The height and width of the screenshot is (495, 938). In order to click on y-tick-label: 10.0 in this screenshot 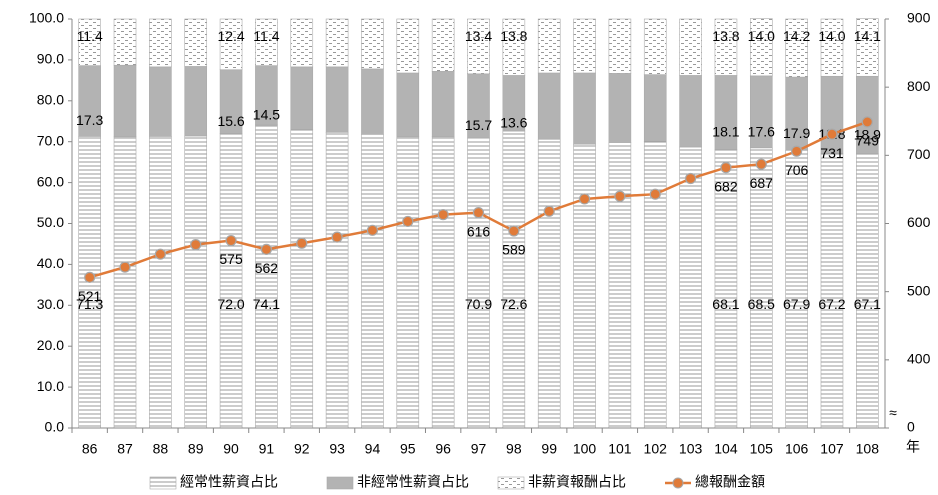, I will do `click(50, 386)`.